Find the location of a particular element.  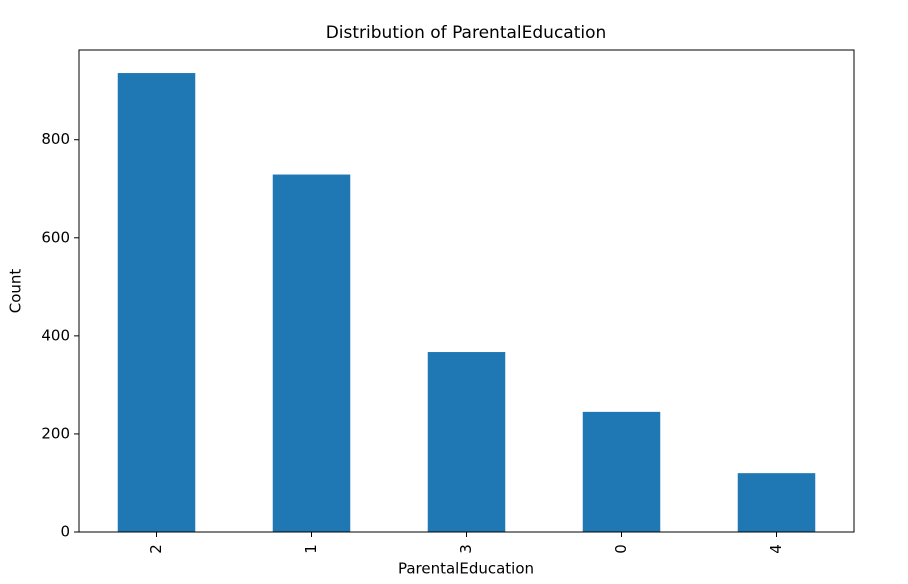

y-tick-label: 0 is located at coordinates (65, 532).